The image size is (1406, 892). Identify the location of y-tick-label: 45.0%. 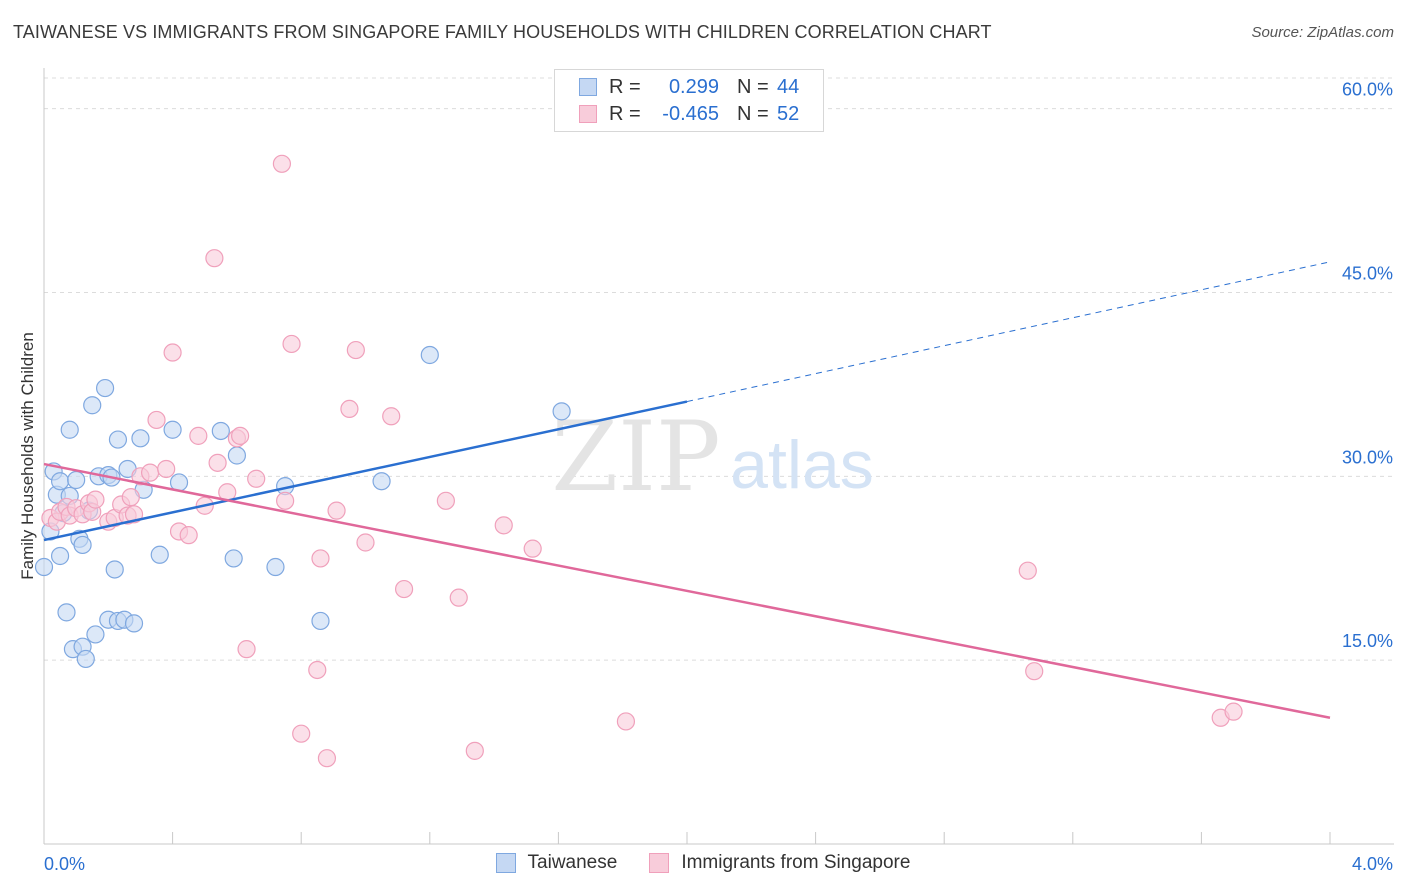
(1367, 273).